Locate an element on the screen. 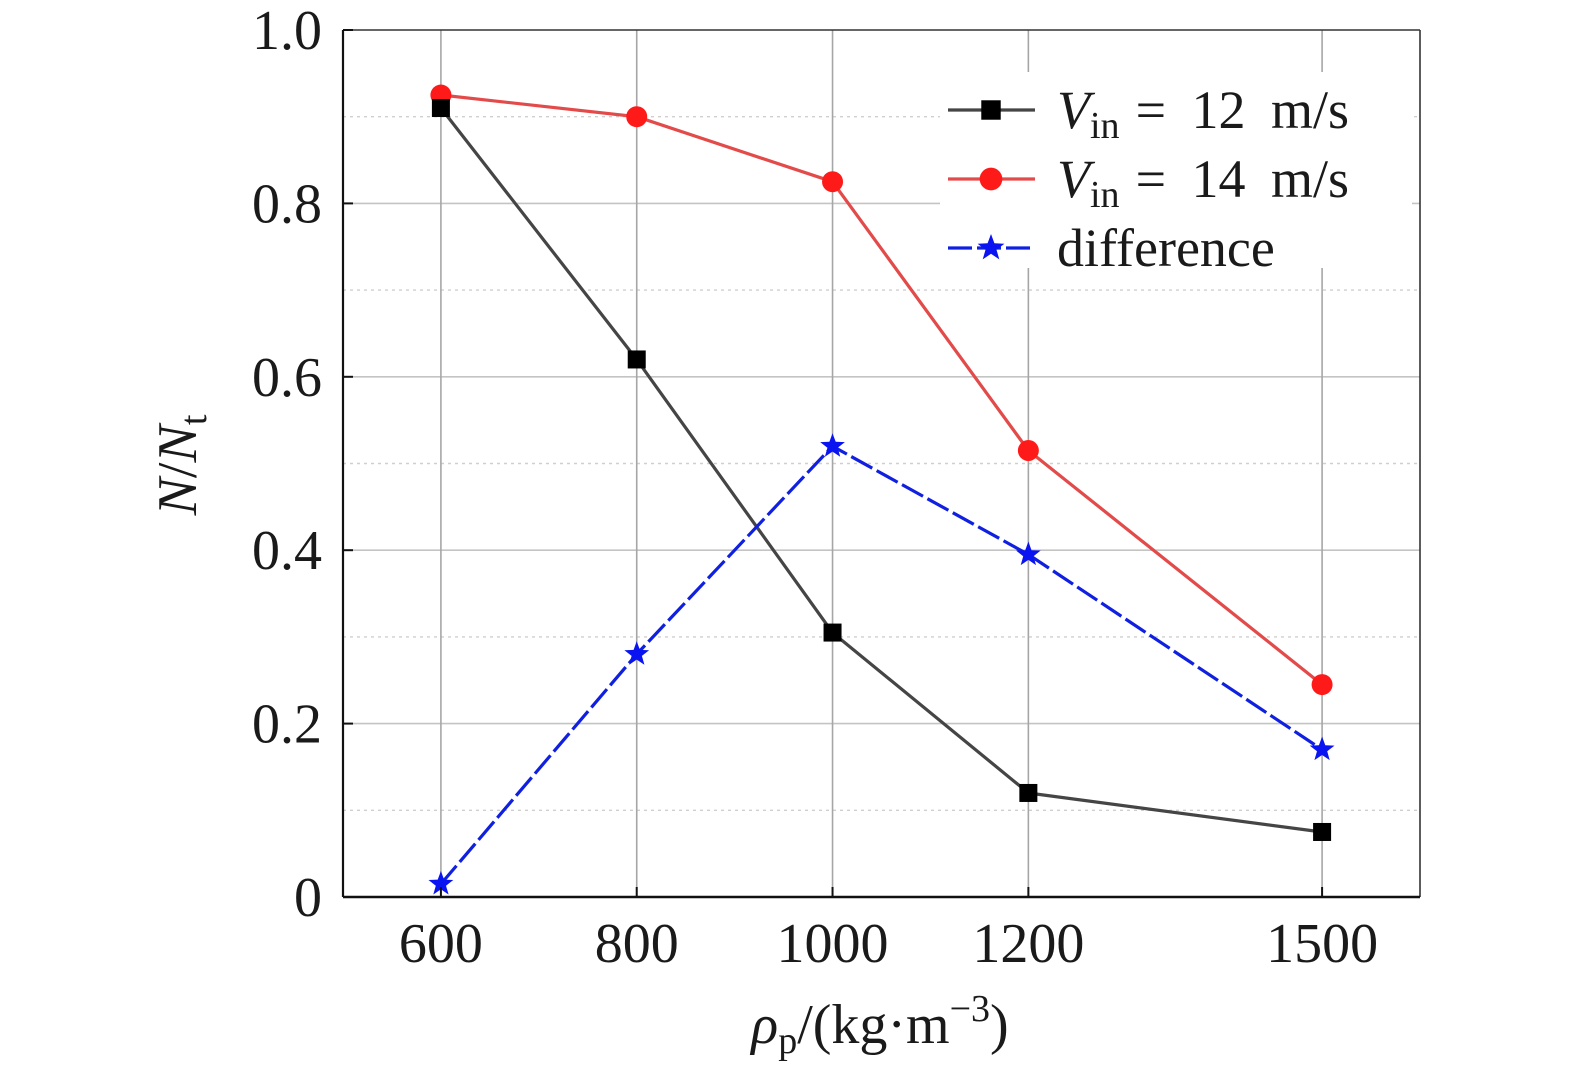 Image resolution: width=1575 pixels, height=1070 pixels. x-axis-label-symbol: ρ is located at coordinates (763, 1025).